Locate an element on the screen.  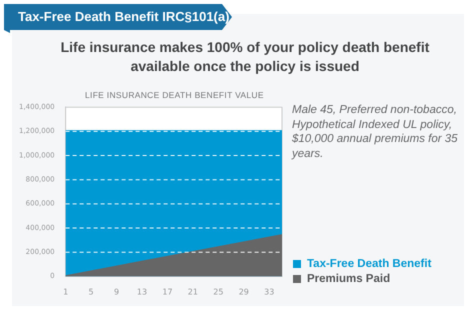
x-tick-label: 29 is located at coordinates (243, 291).